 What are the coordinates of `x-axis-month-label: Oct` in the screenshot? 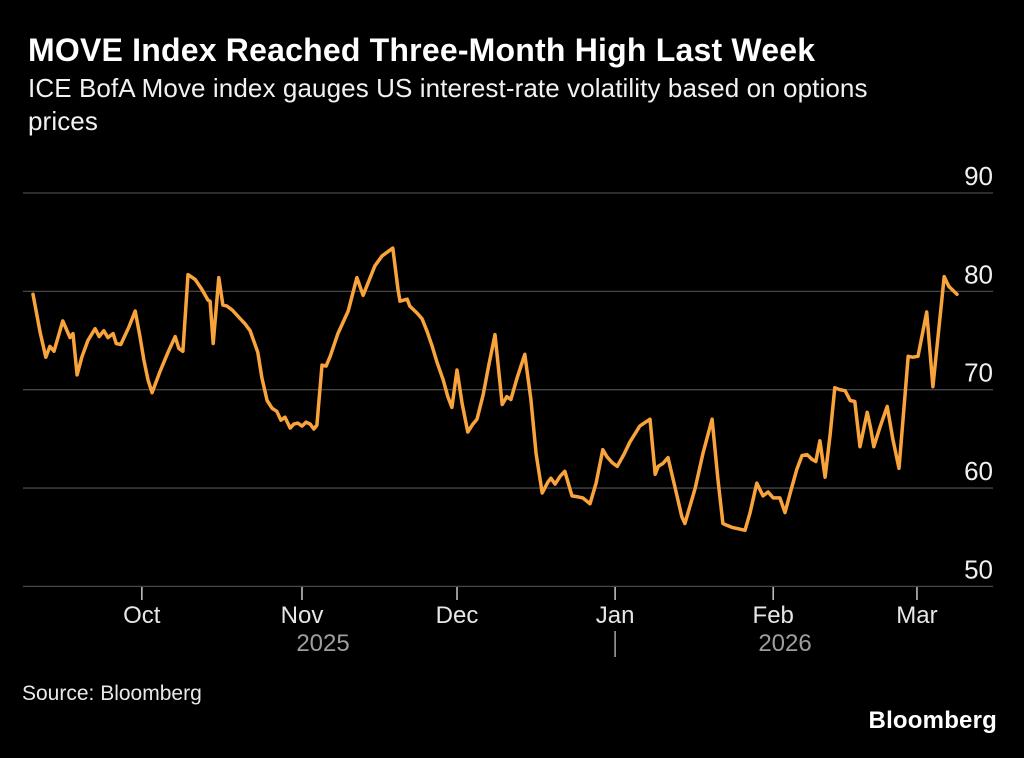 It's located at (142, 615).